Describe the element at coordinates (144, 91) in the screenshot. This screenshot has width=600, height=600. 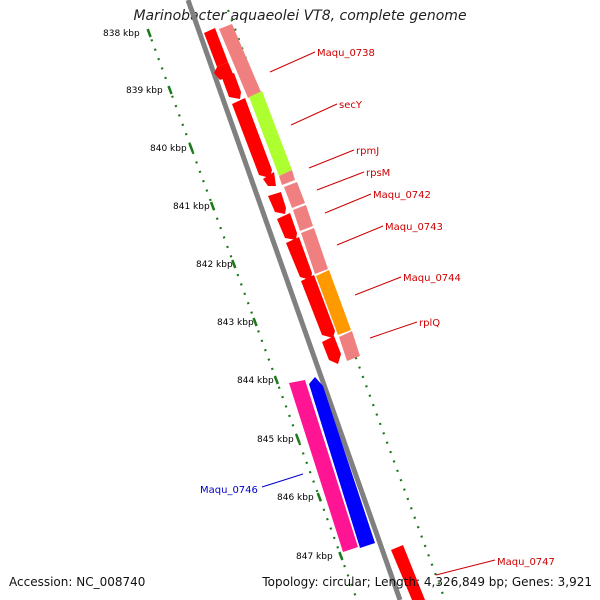
I see `kbp-label: 839 kbp` at that location.